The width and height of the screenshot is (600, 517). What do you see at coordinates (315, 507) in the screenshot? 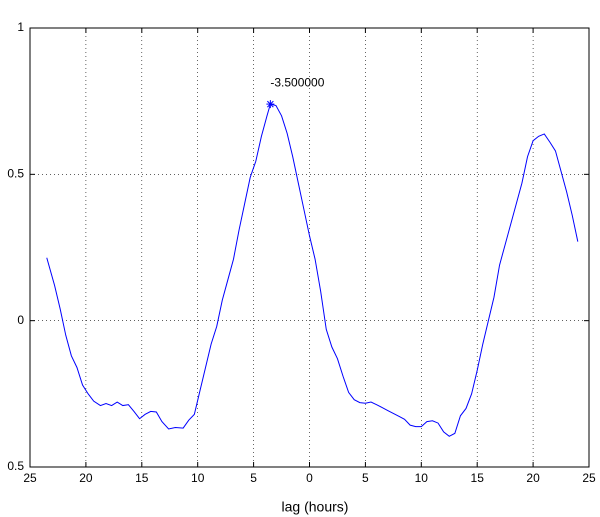
I see `x-axis-label: lag (hours)` at bounding box center [315, 507].